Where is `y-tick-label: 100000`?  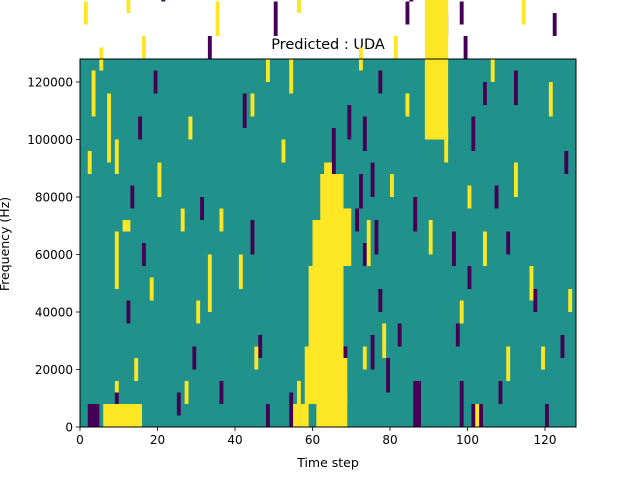 y-tick-label: 100000 is located at coordinates (50, 140).